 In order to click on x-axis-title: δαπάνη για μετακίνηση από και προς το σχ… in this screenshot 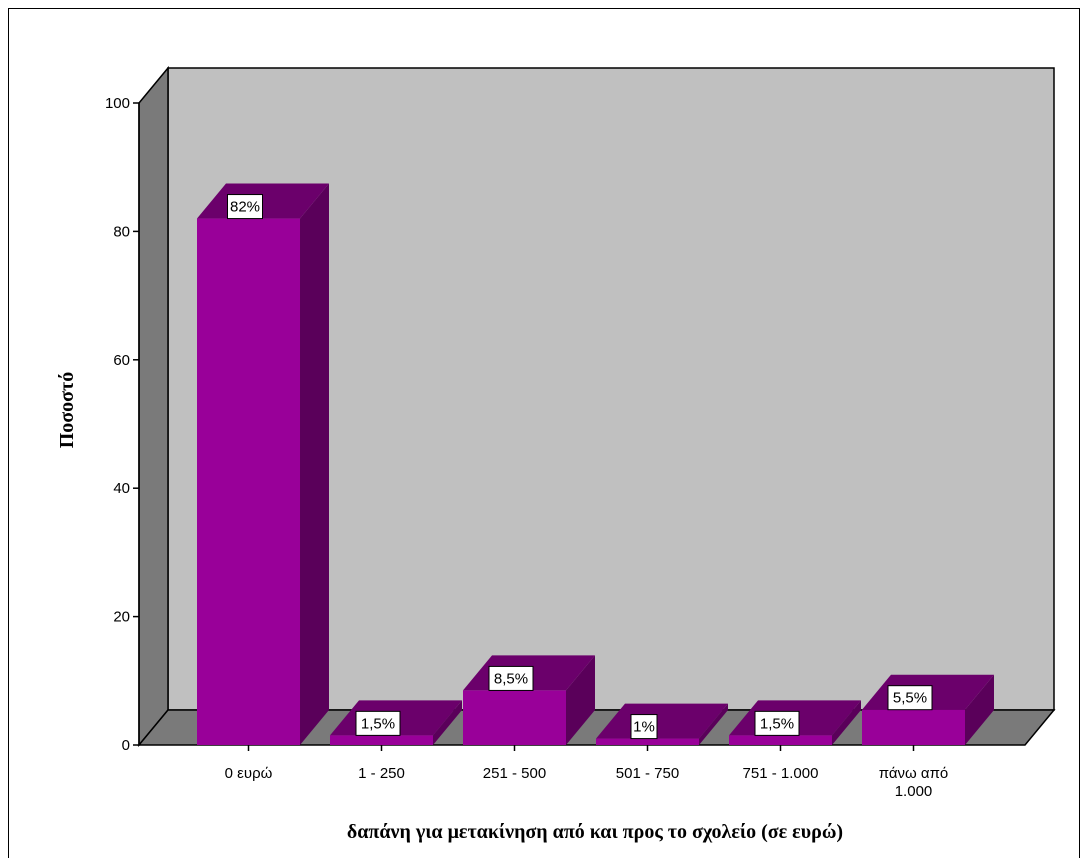, I will do `click(595, 832)`.